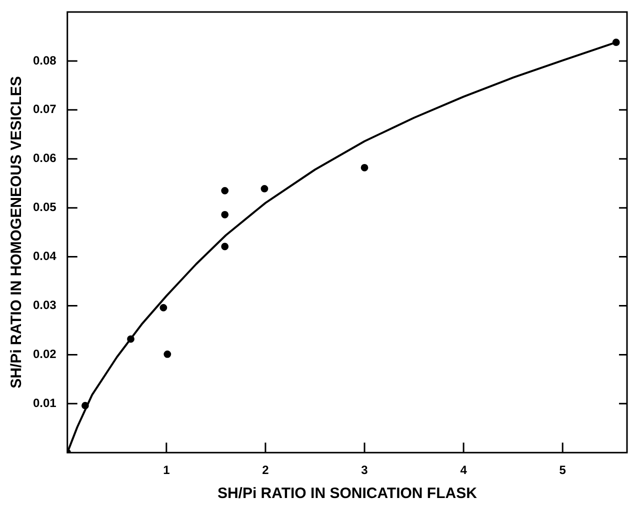 The width and height of the screenshot is (632, 509). What do you see at coordinates (17, 232) in the screenshot?
I see `y-axis-title: SH/Pi RATIO IN HOMOGENEOUS VESICLES` at bounding box center [17, 232].